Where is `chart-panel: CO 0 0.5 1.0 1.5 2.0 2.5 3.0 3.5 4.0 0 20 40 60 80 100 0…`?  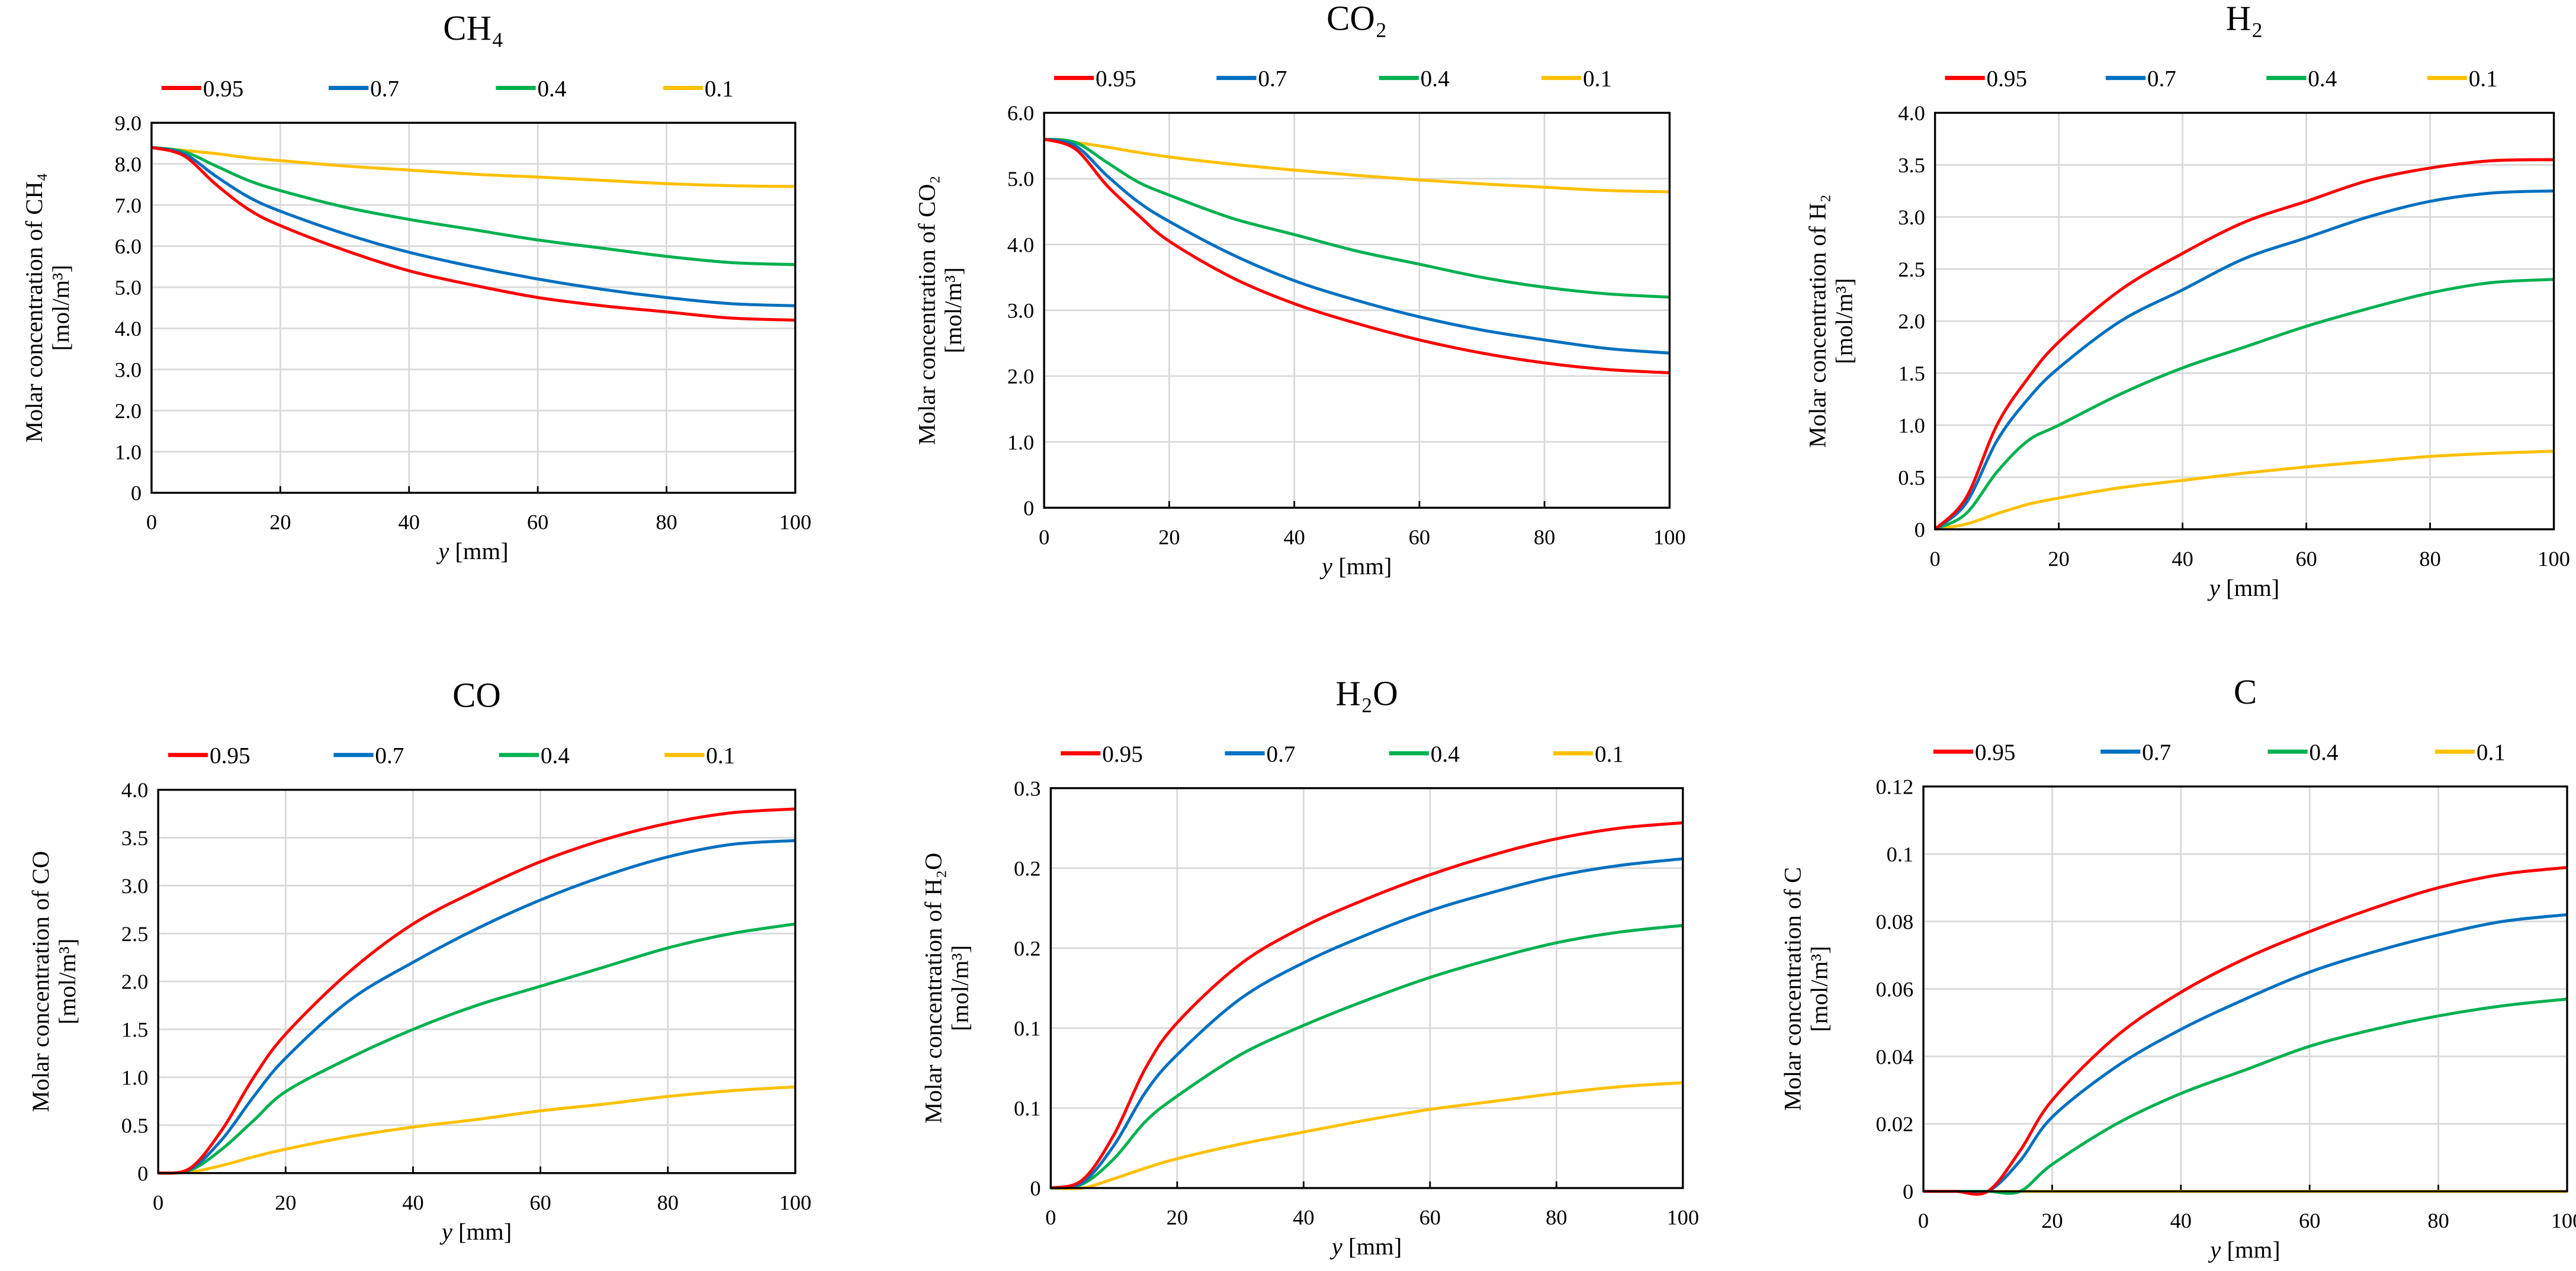
chart-panel: CO 0 0.5 1.0 1.5 2.0 2.5 3.0 3.5 4.0 0 20 40 60 80 100 0… is located at coordinates (419, 960).